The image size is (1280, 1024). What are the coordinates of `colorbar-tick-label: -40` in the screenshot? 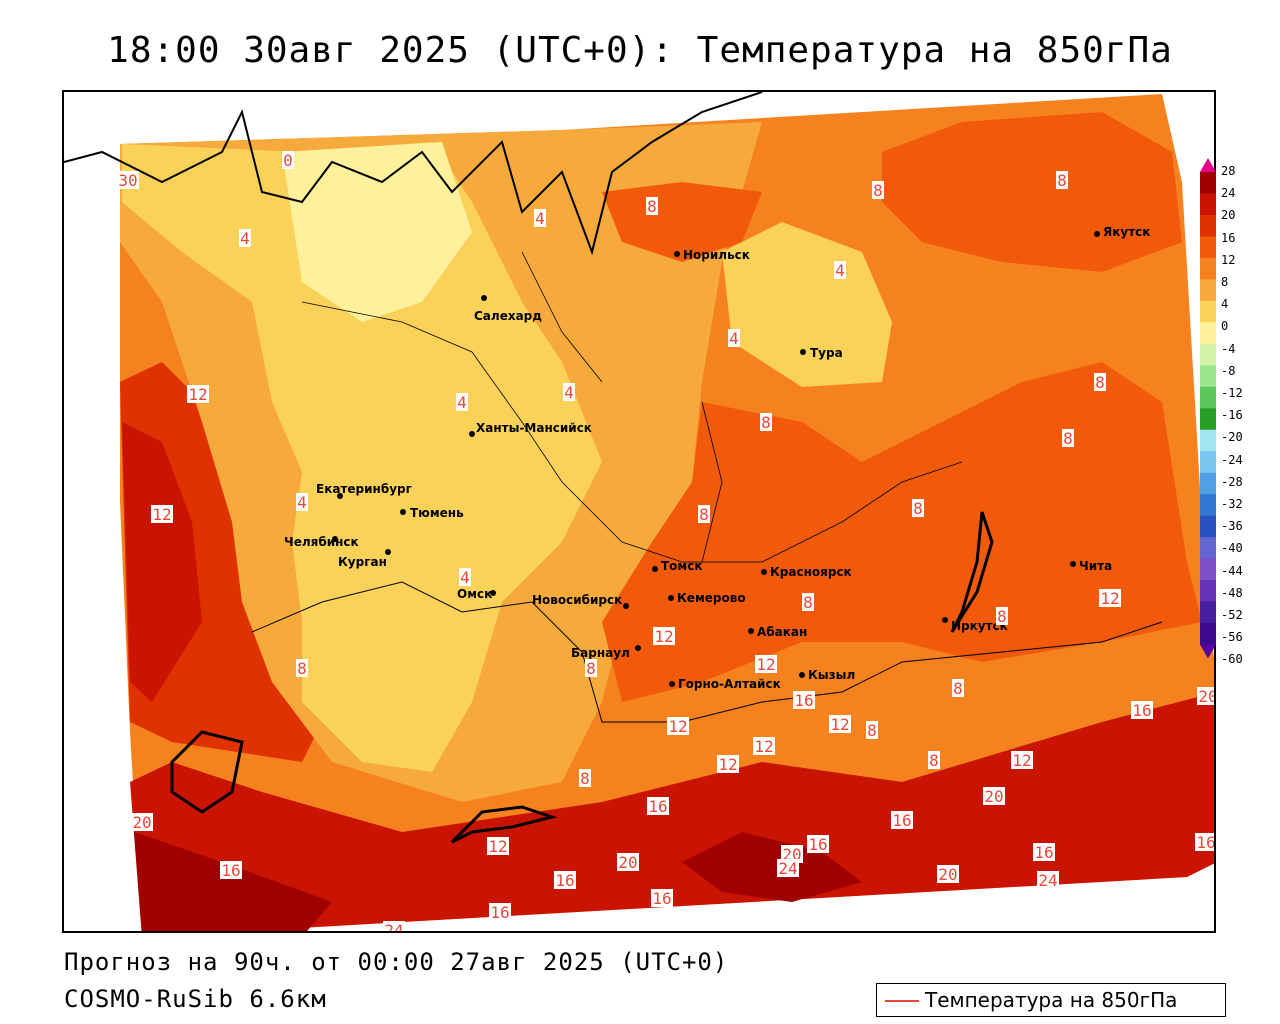 It's located at (1232, 548).